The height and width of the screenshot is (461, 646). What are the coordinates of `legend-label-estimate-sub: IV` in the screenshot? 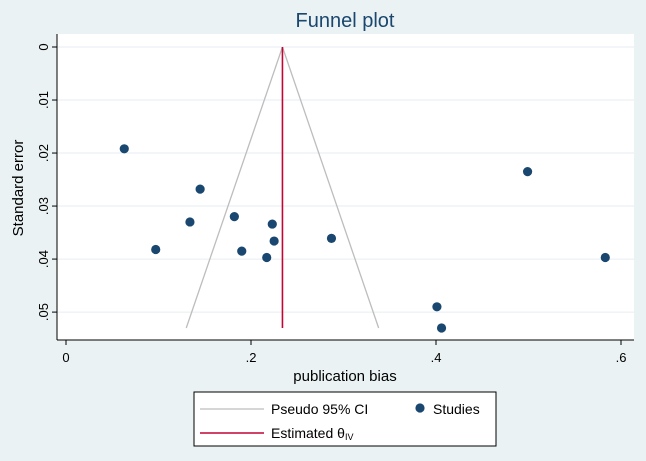 It's located at (349, 437).